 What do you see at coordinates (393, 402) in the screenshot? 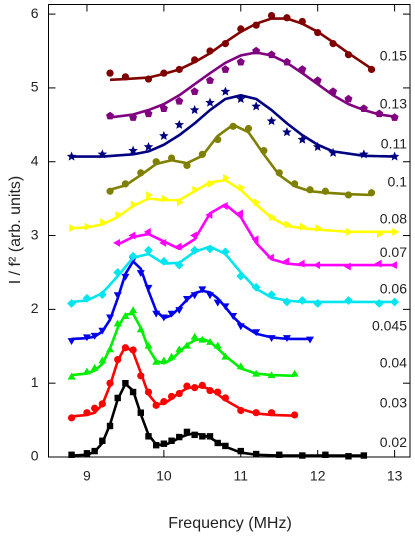
I see `series-label: 0.03` at bounding box center [393, 402].